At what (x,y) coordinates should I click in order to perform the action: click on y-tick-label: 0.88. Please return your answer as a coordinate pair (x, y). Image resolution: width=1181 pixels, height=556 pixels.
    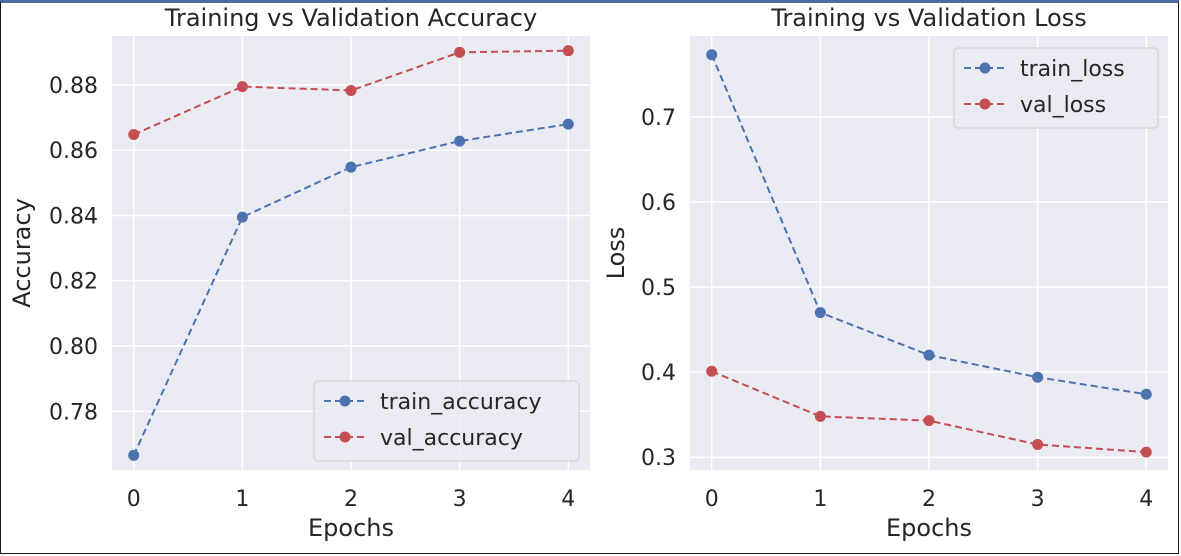
    Looking at the image, I should click on (73, 86).